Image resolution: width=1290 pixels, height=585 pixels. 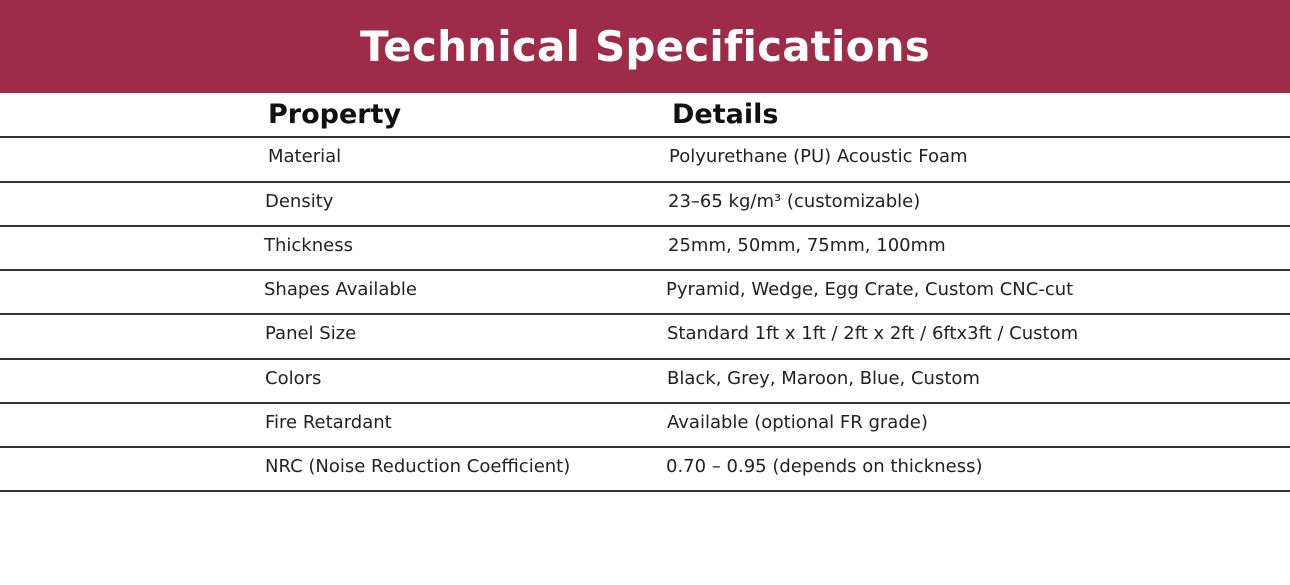 I want to click on property-cell: Shapes Available, so click(x=340, y=289).